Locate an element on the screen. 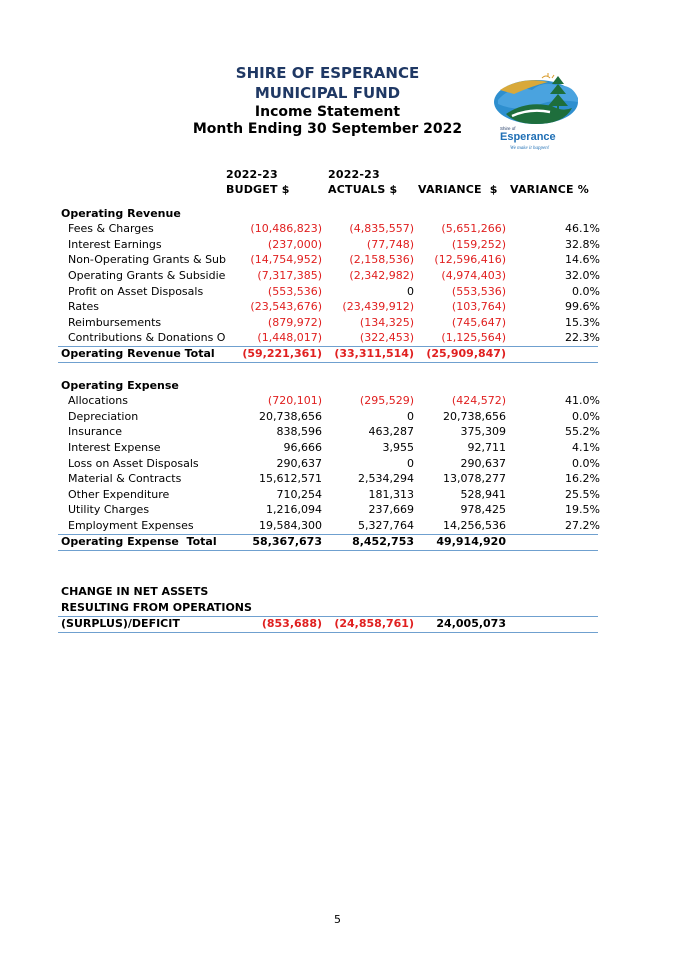  variance-cell: (103,764) is located at coordinates (478, 306).